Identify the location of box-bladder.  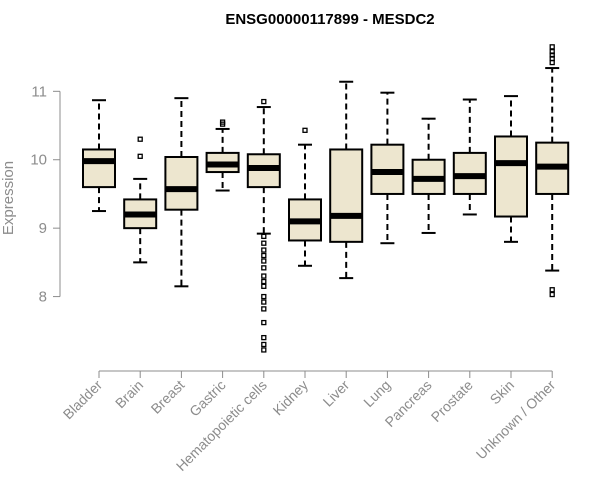
(99, 156).